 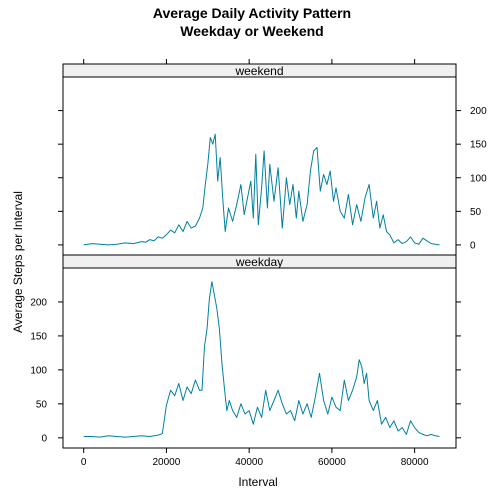 What do you see at coordinates (258, 71) in the screenshot?
I see `strip-label-weekend: weekend` at bounding box center [258, 71].